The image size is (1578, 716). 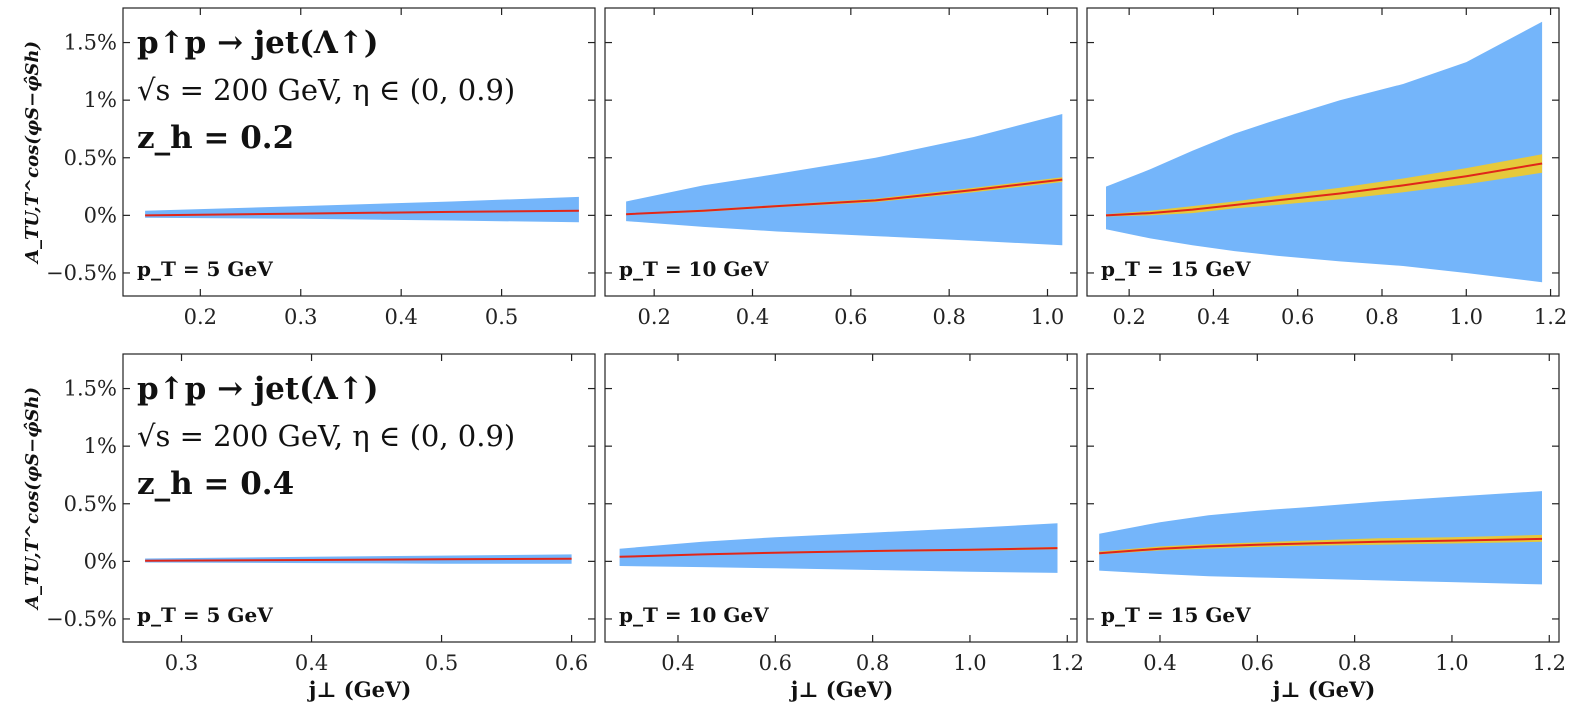 What do you see at coordinates (32, 499) in the screenshot?
I see `y-axis-label-bottom: A_TU,T^cos(φS−φ̂Sh)` at bounding box center [32, 499].